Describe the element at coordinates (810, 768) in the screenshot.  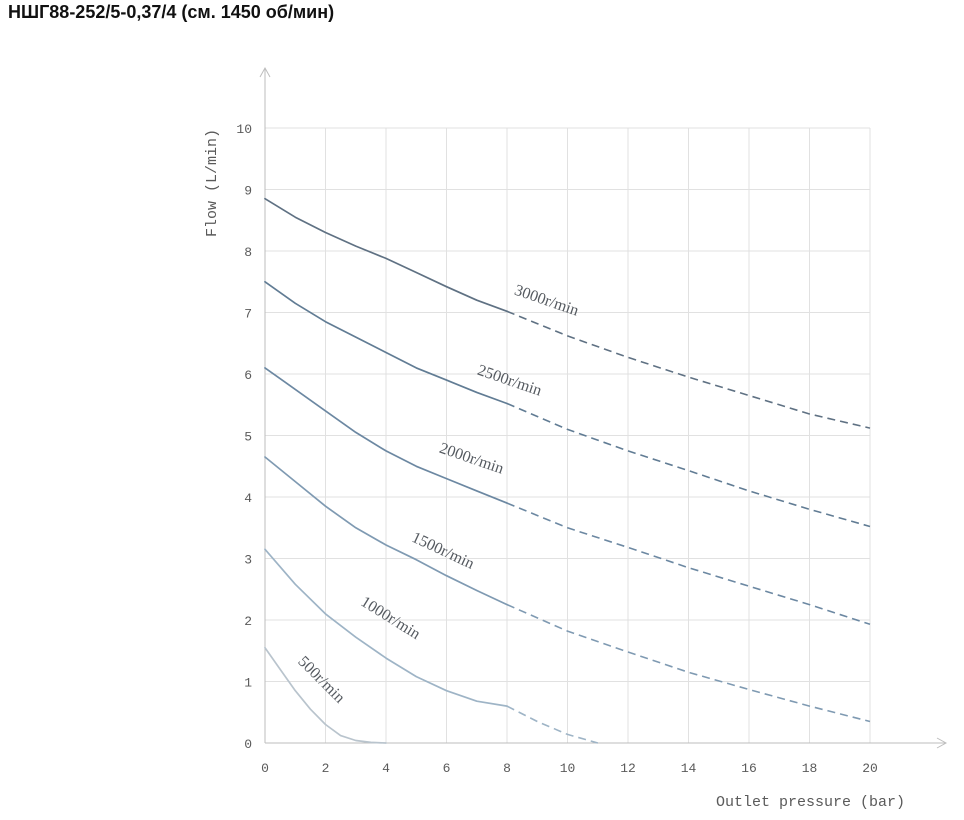
I see `x-tick-label-18: 18` at that location.